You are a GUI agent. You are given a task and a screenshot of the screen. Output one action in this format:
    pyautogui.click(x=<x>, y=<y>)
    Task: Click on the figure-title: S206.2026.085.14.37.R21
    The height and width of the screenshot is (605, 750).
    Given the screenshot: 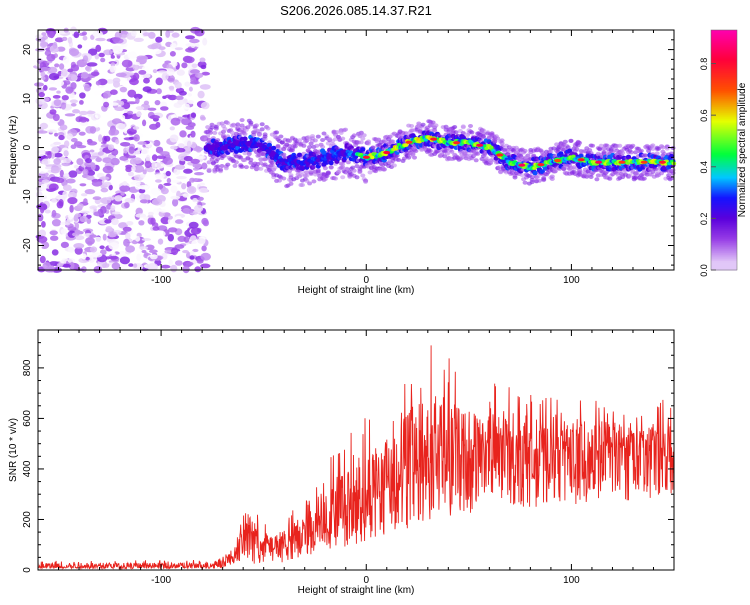 What is the action you would take?
    pyautogui.click(x=356, y=10)
    